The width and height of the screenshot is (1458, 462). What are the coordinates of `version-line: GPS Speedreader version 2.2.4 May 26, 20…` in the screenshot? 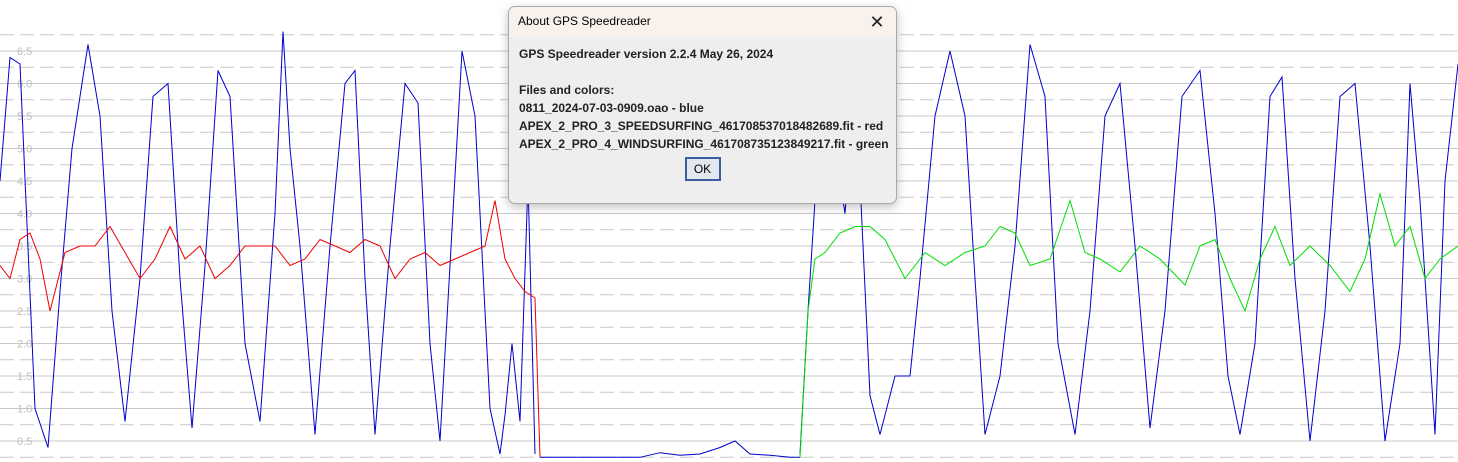 It's located at (646, 54).